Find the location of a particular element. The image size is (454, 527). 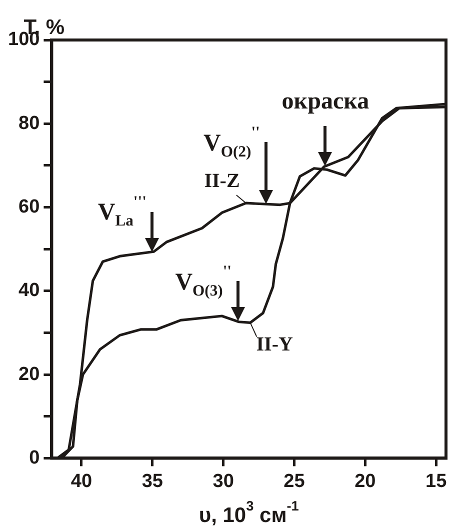

series-label: II-Z is located at coordinates (222, 181).